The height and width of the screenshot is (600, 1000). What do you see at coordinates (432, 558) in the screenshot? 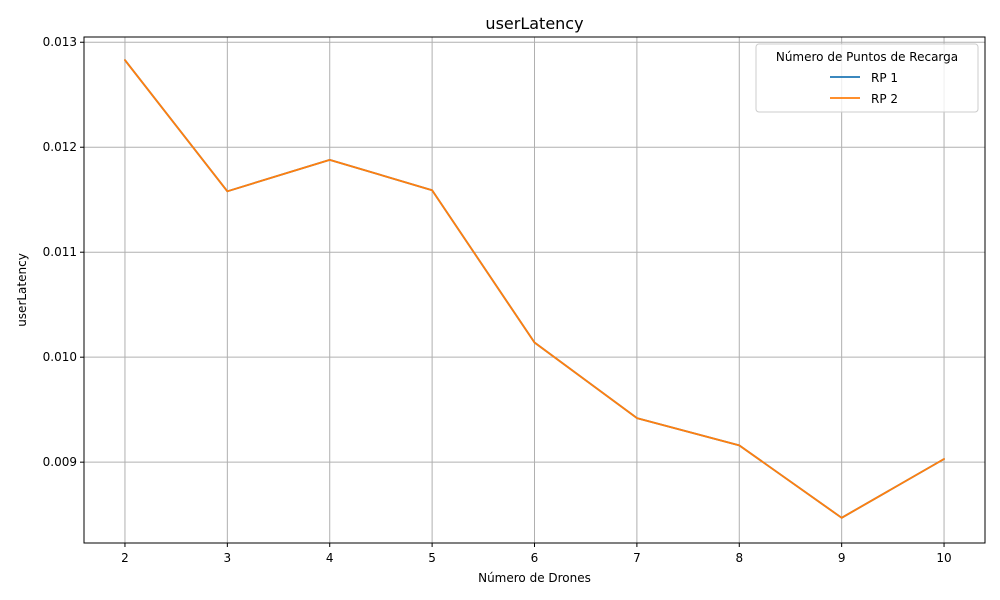
I see `x-tick-label: 5` at bounding box center [432, 558].